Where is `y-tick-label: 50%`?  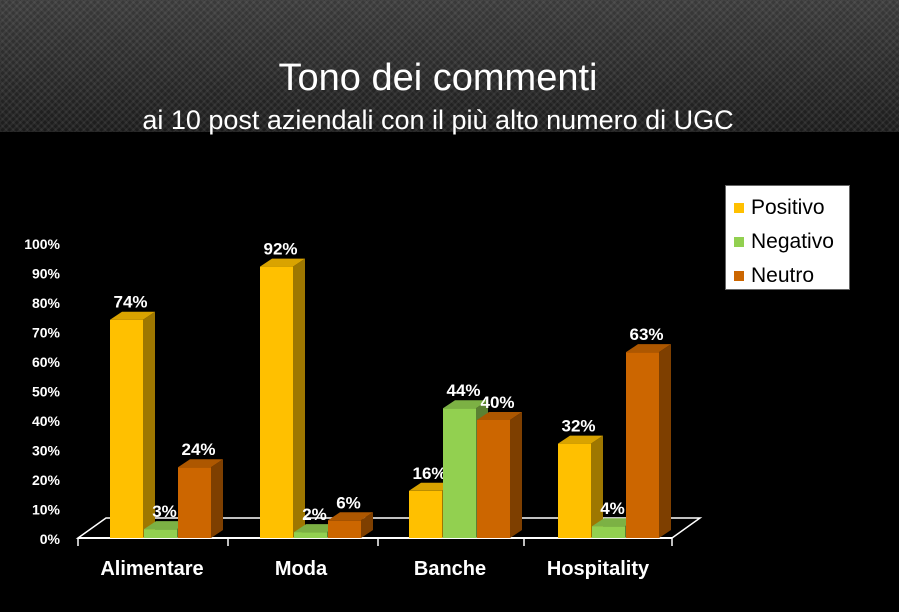 y-tick-label: 50% is located at coordinates (46, 392).